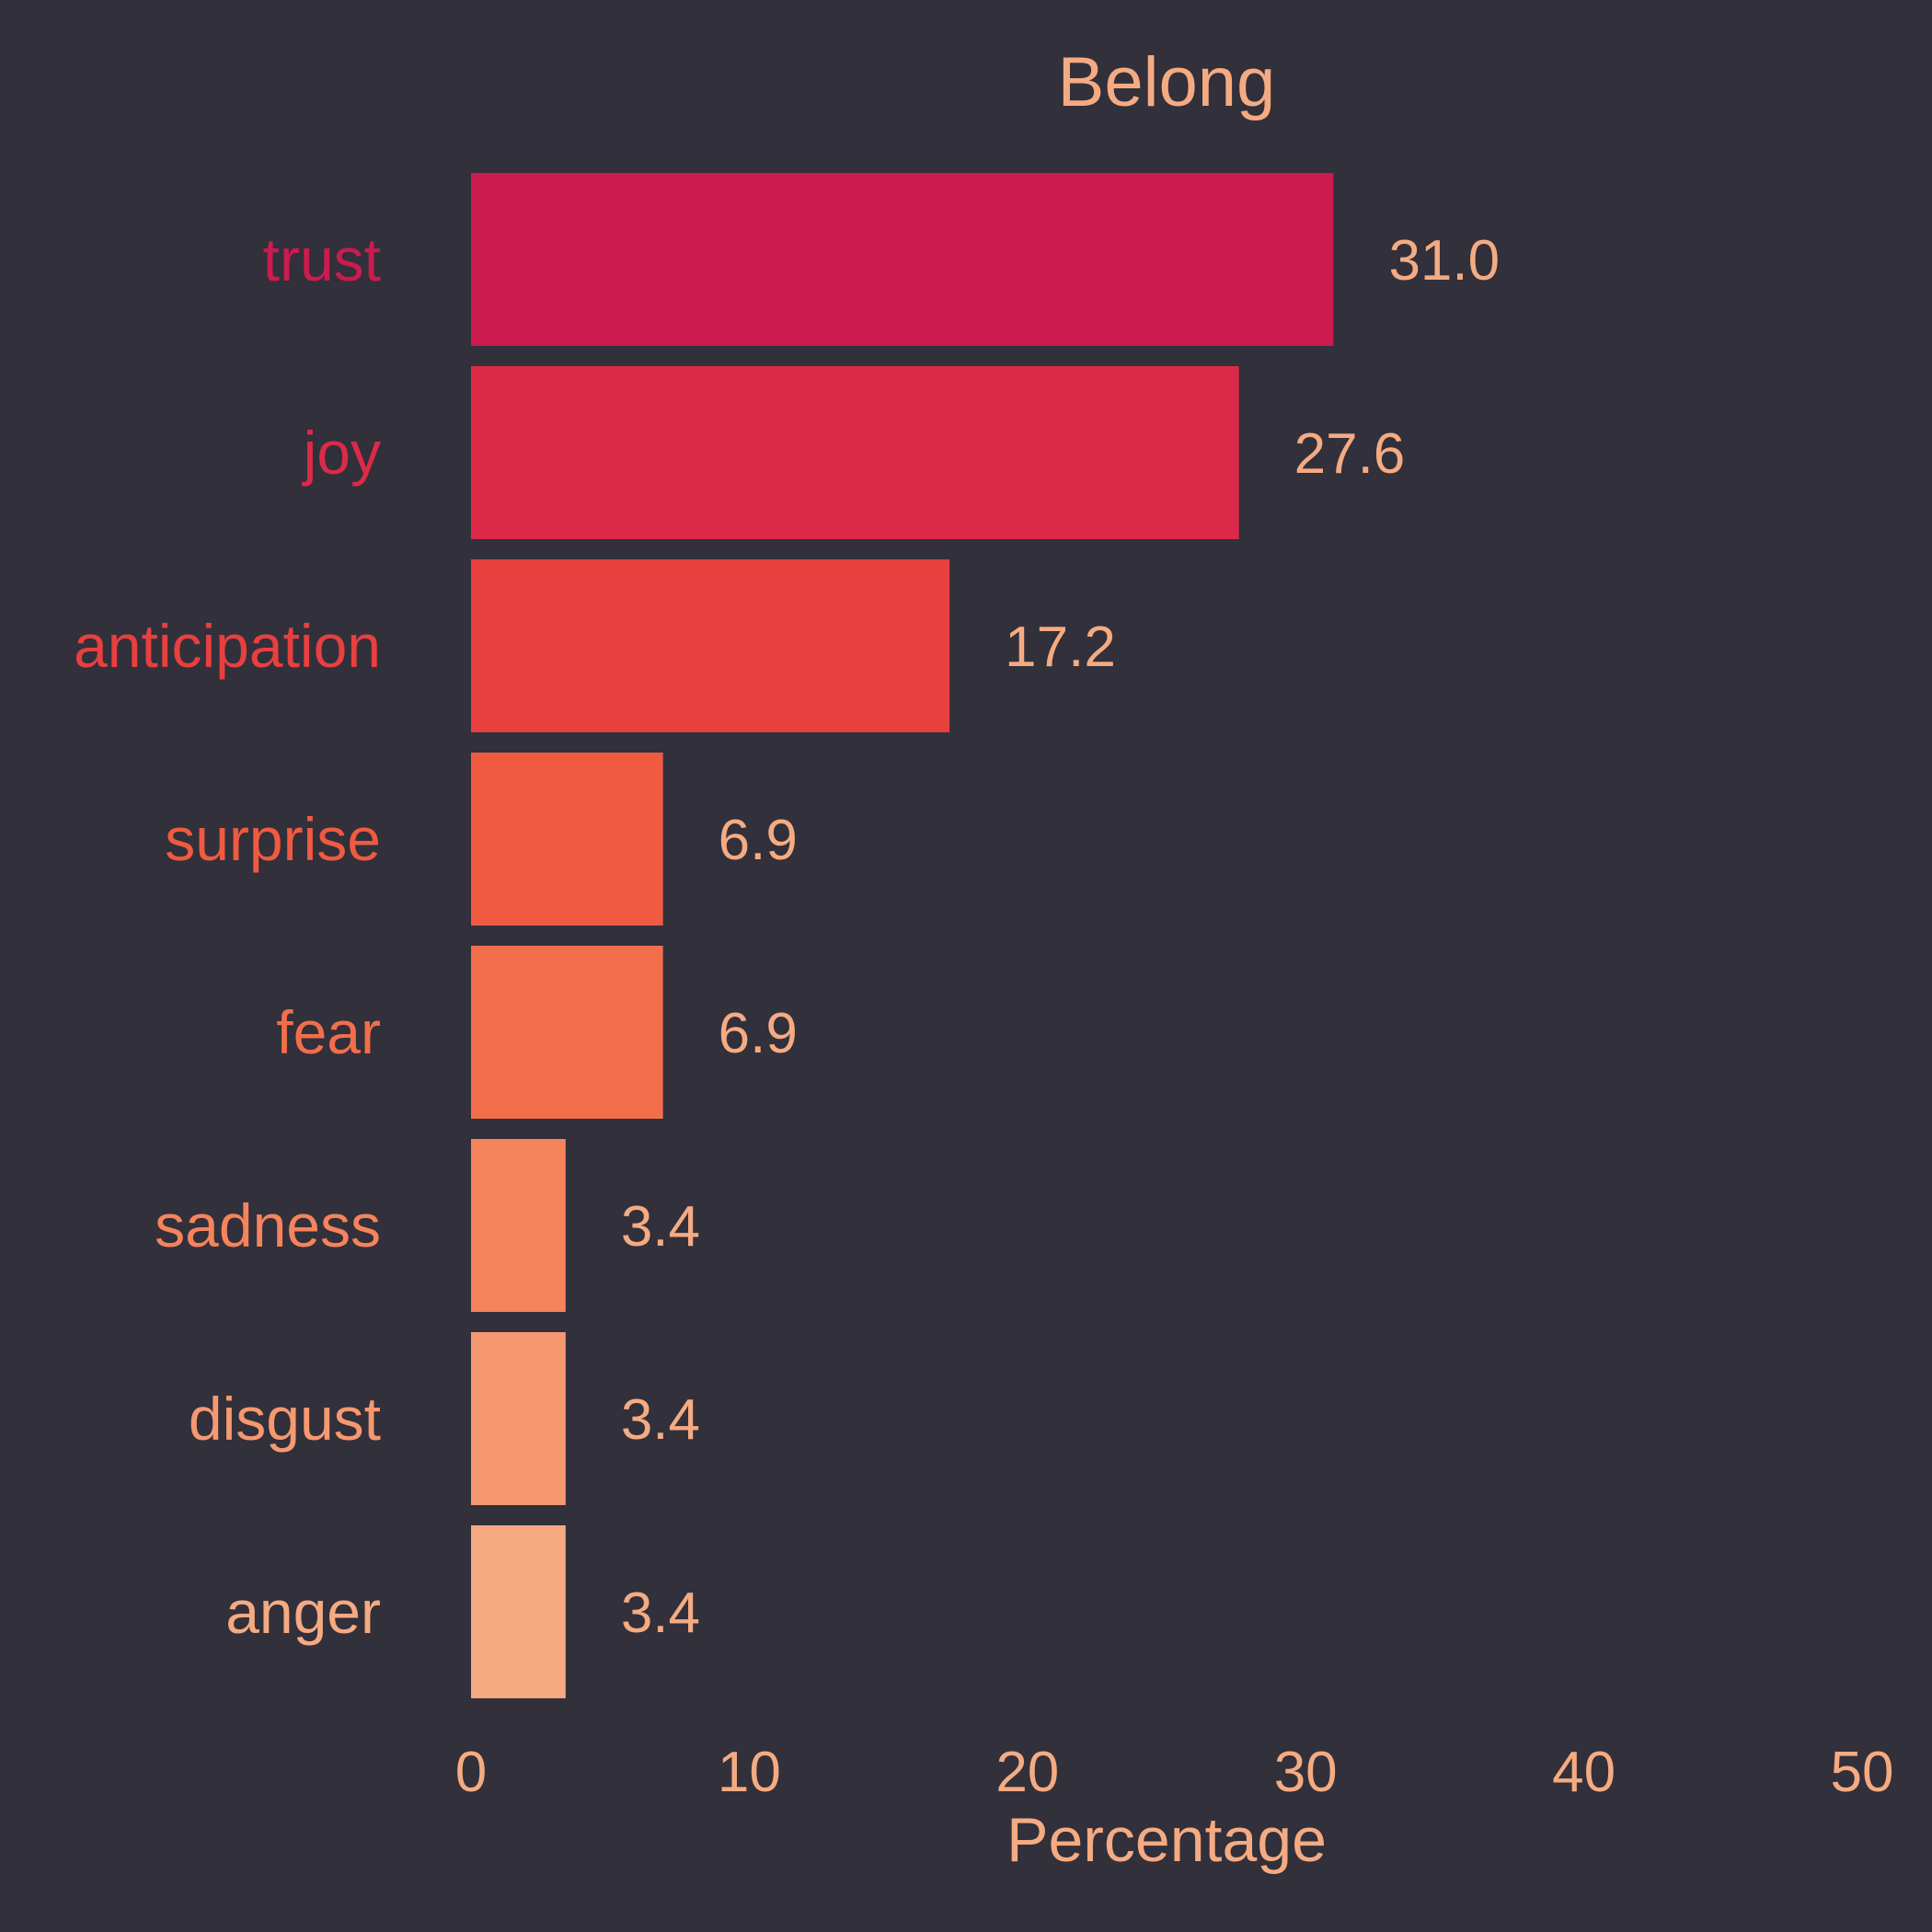 This screenshot has width=1932, height=1932. I want to click on category-label-surprise: surprise, so click(273, 839).